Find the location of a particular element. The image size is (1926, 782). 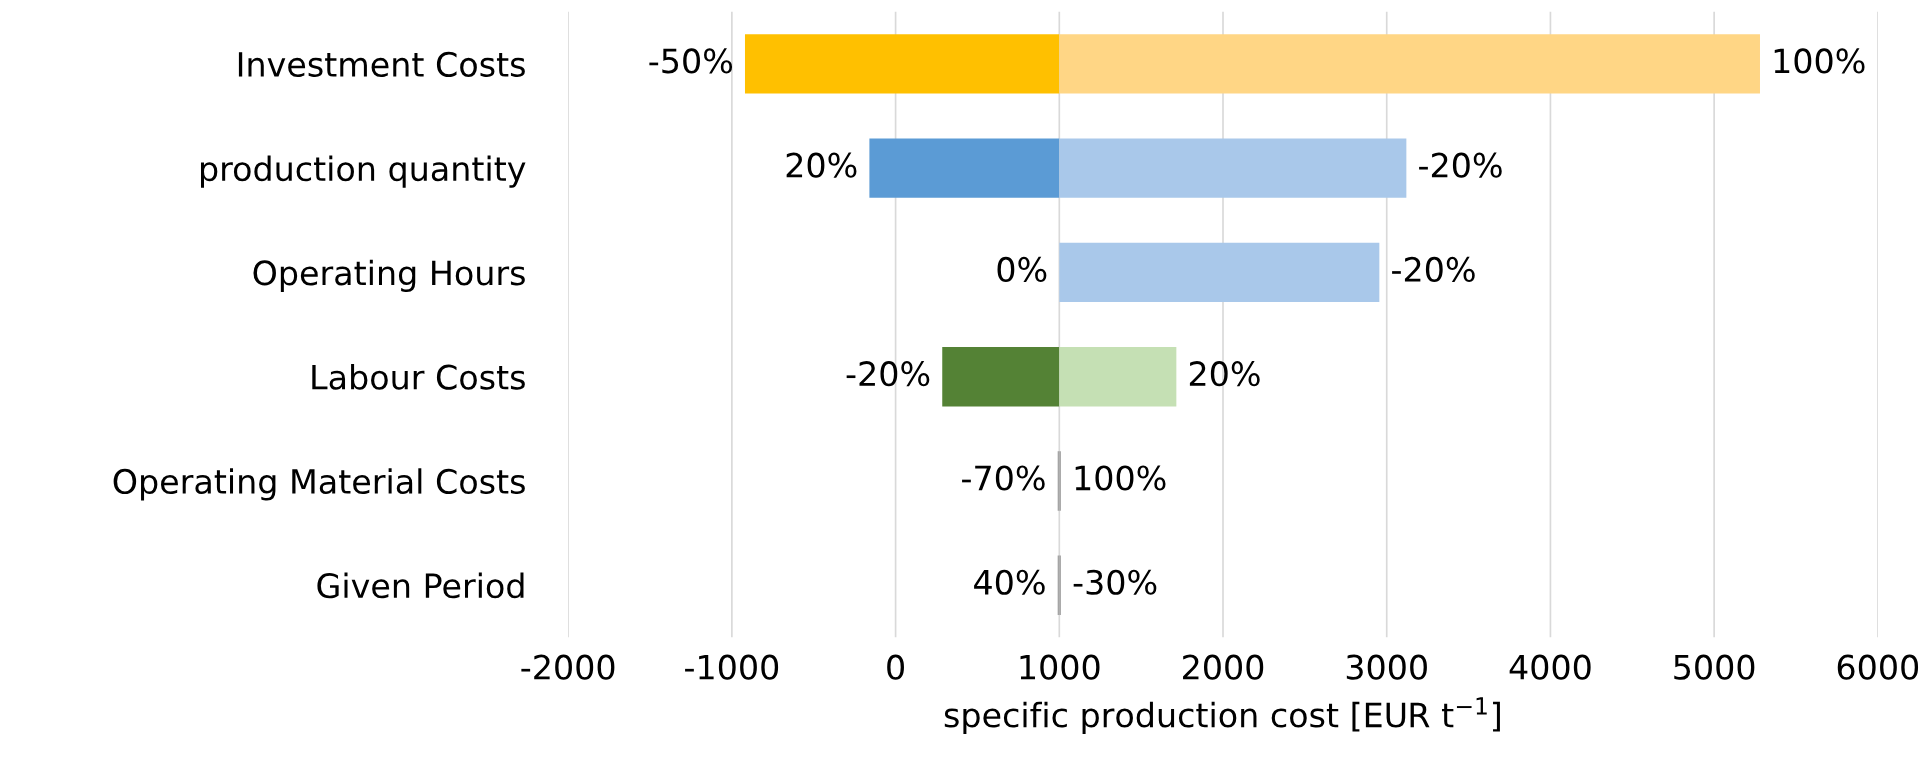

y-tick-label: Operating Hours is located at coordinates (389, 275).